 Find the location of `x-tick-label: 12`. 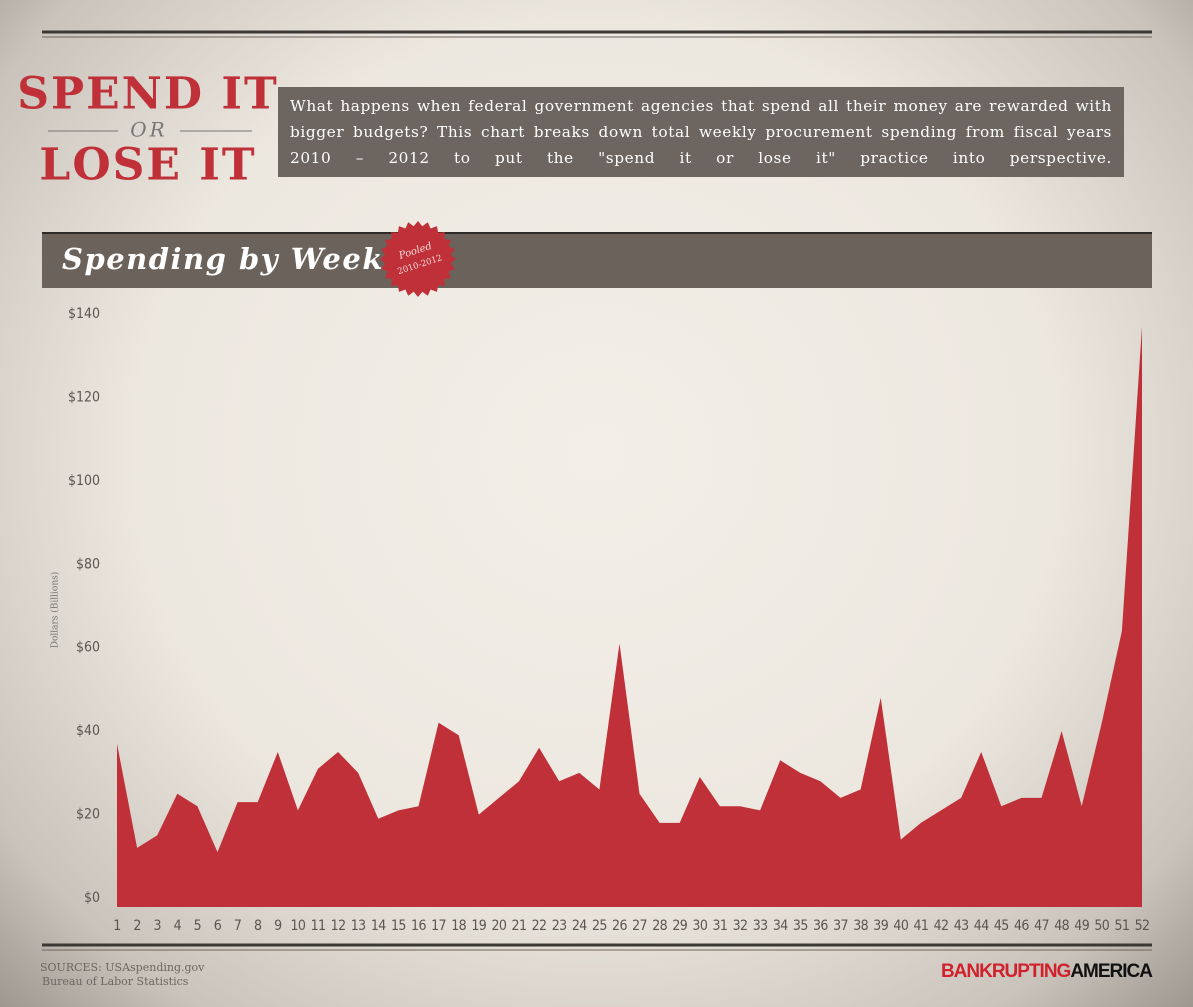

x-tick-label: 12 is located at coordinates (338, 926).